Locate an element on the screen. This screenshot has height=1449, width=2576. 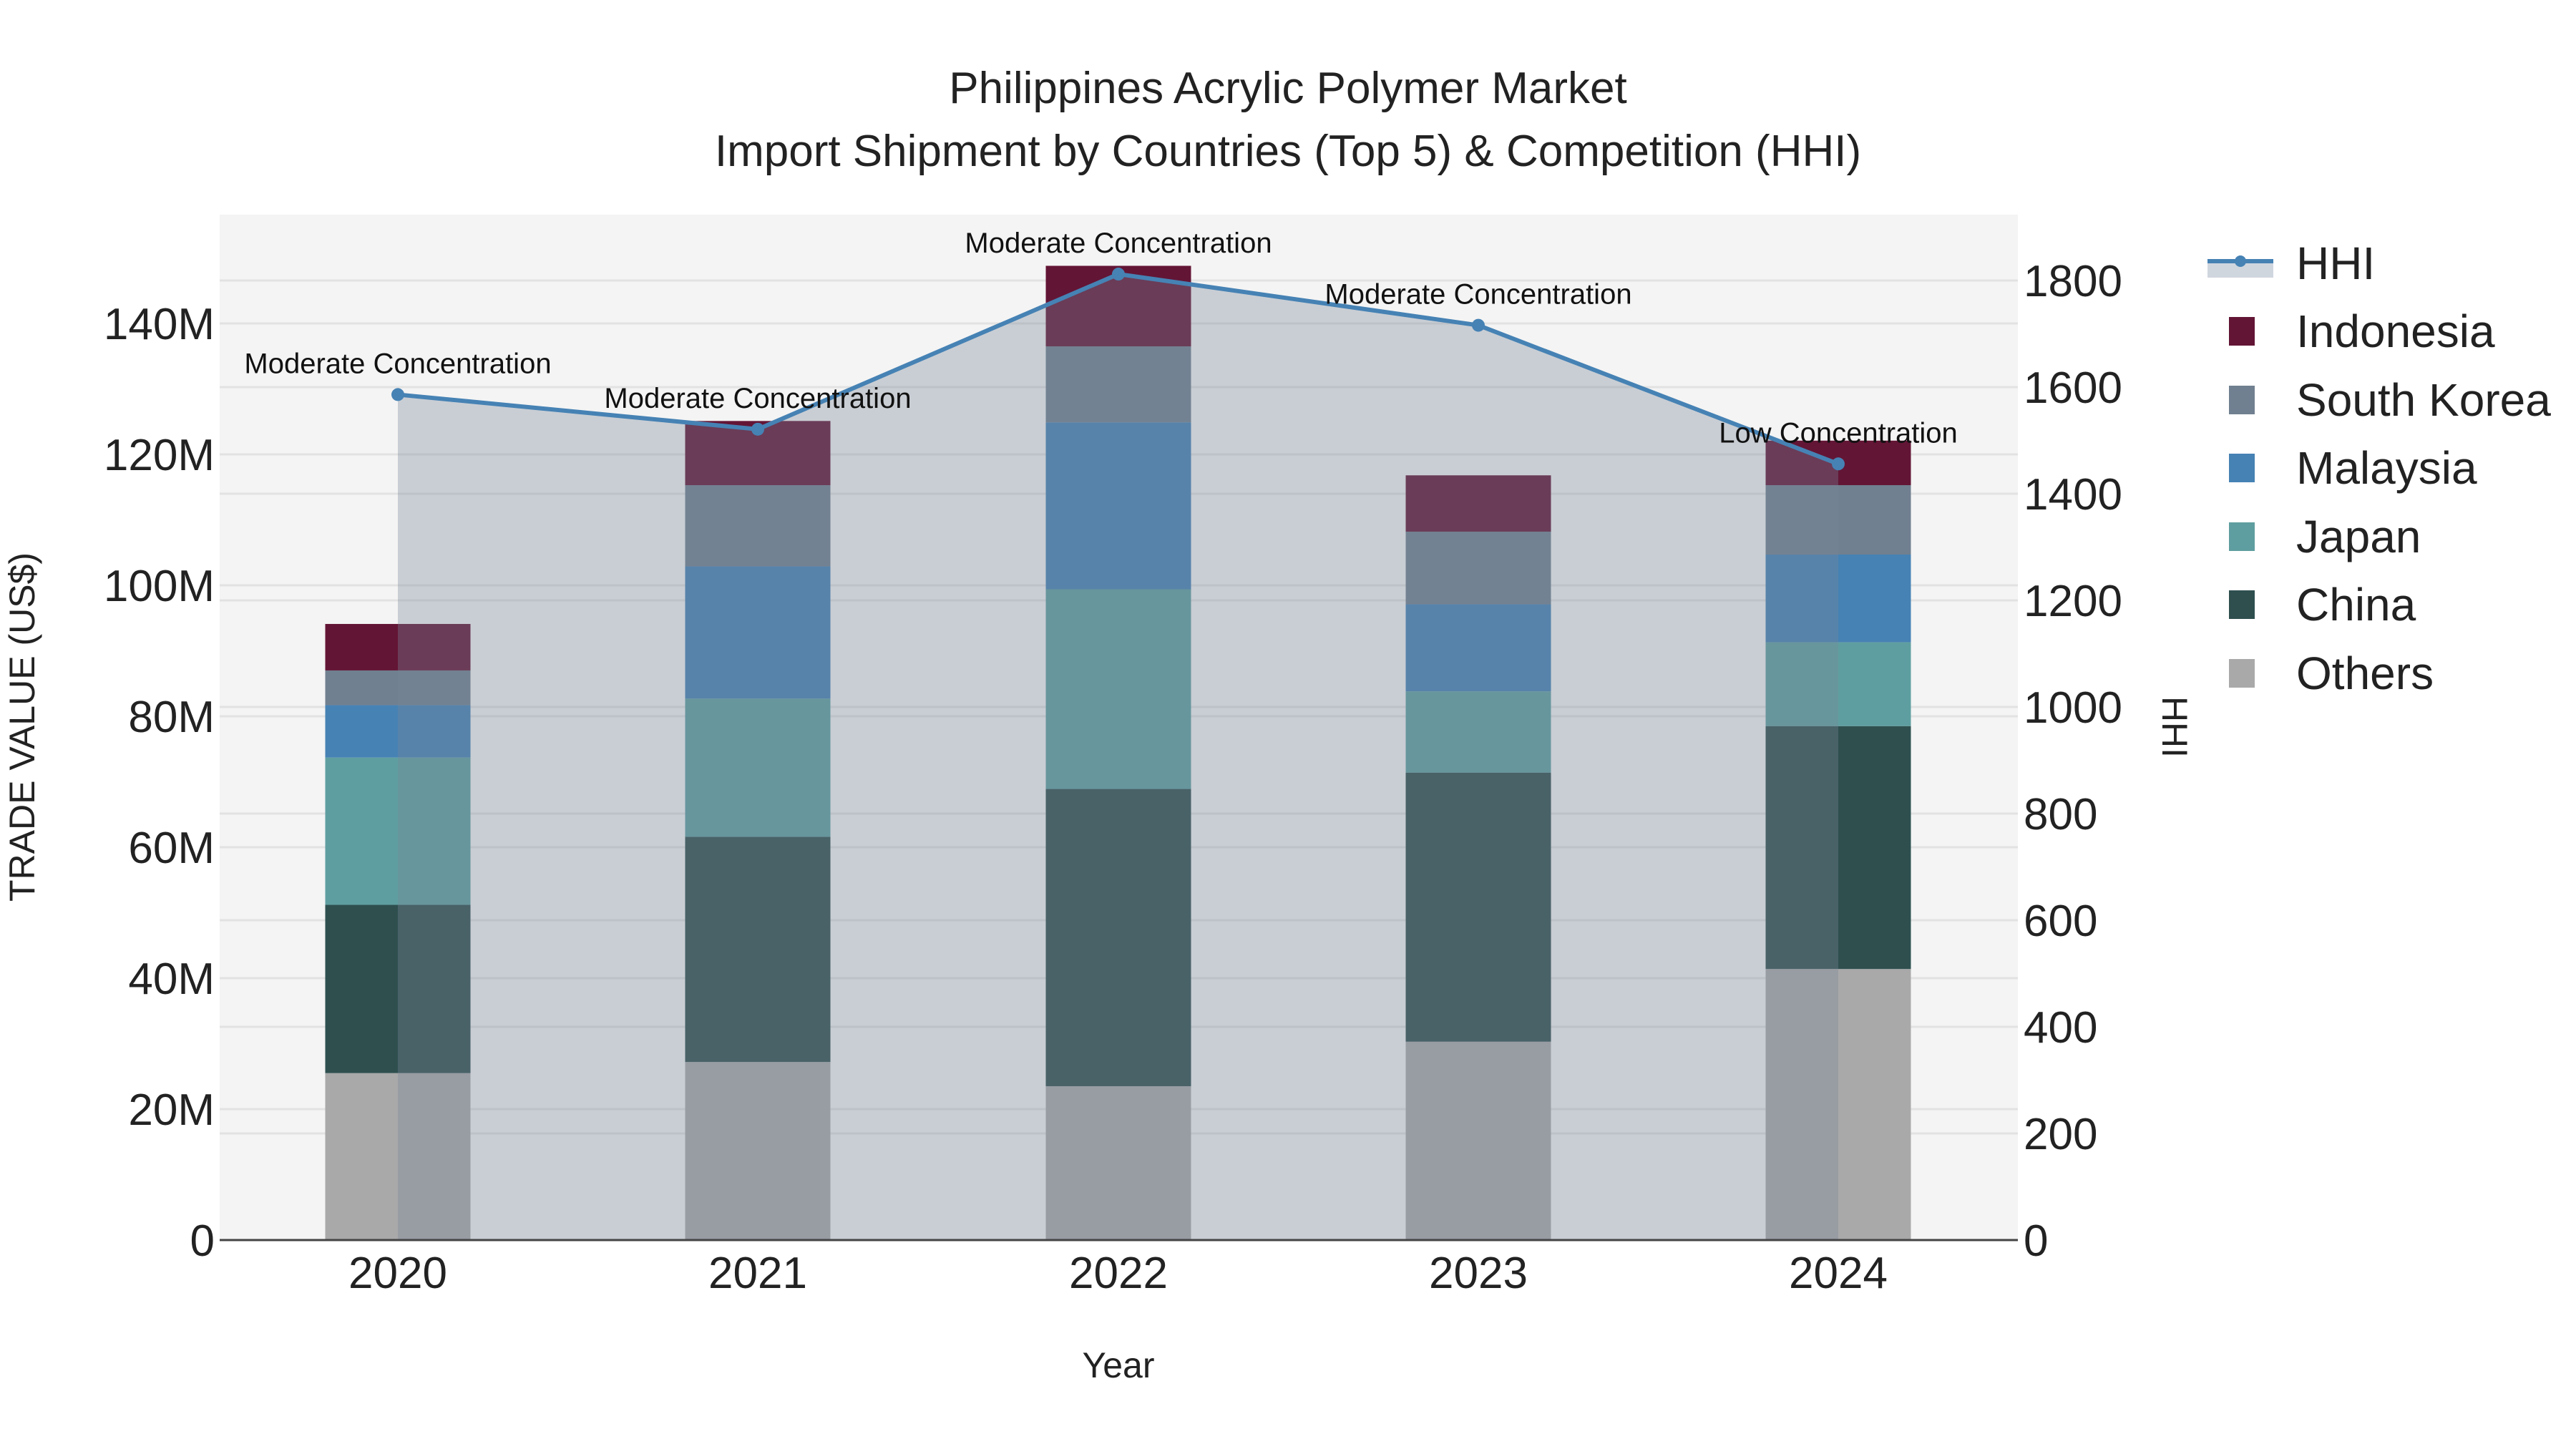
legend-item-indonesia: Indonesia is located at coordinates (2379, 332).